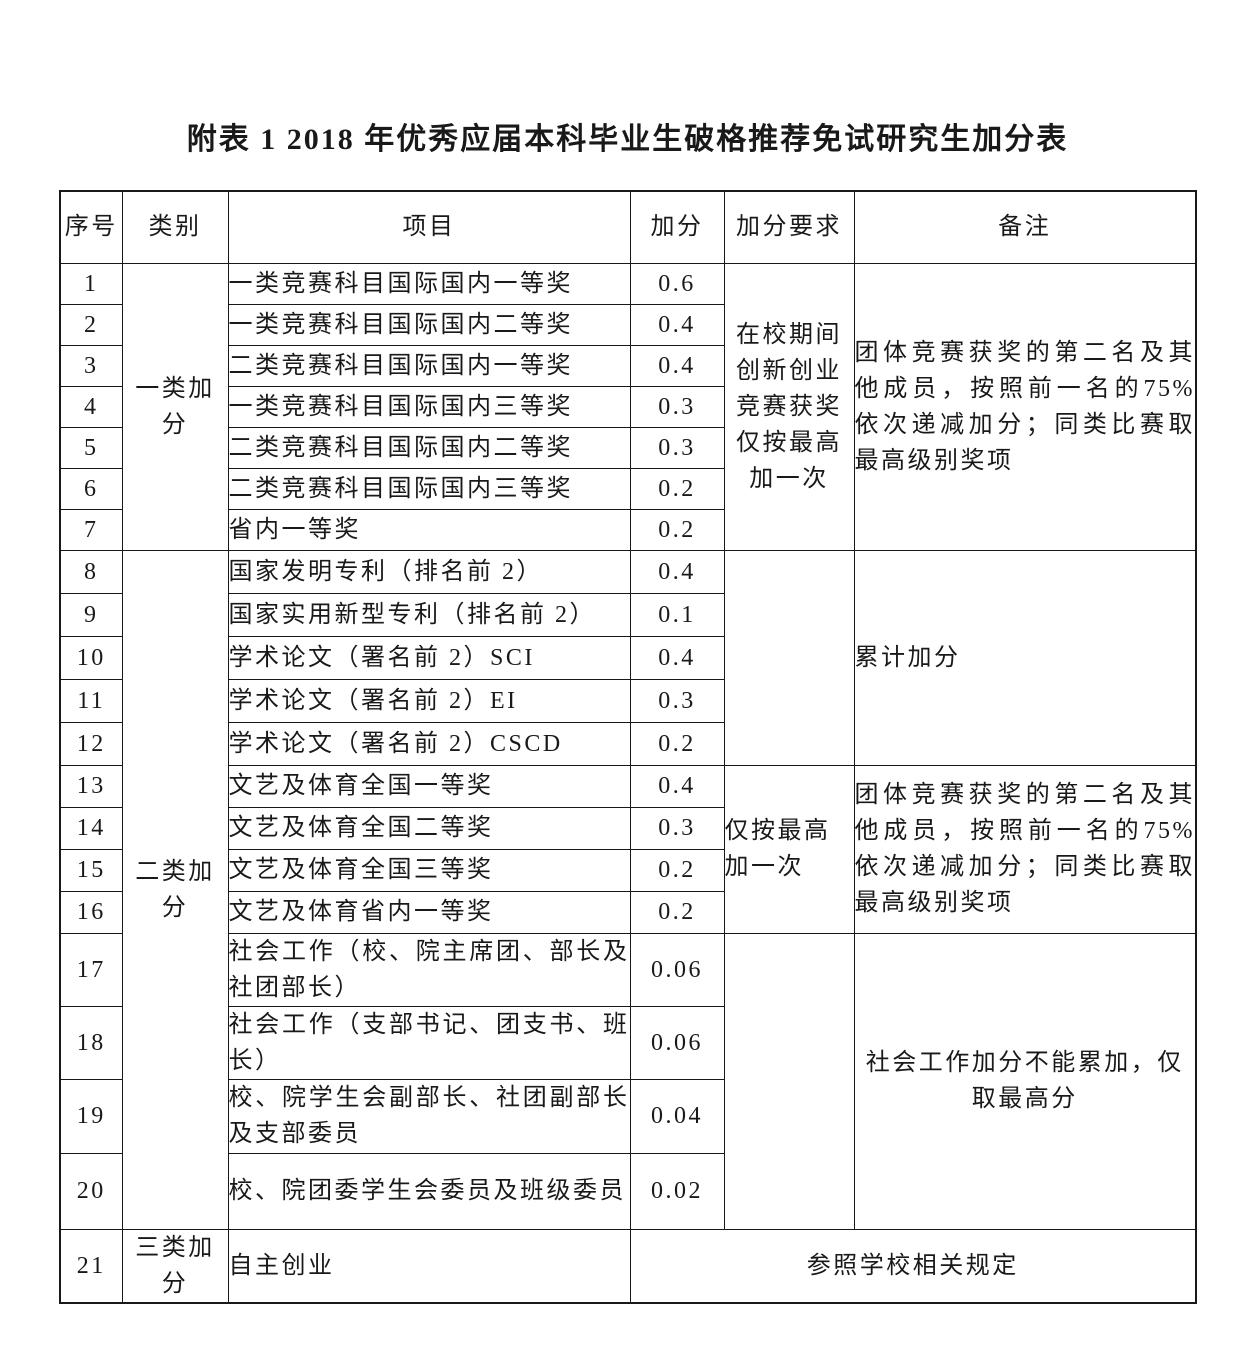 The width and height of the screenshot is (1255, 1362). What do you see at coordinates (789, 657) in the screenshot?
I see `requirement-cell-rows-8-12-empty` at bounding box center [789, 657].